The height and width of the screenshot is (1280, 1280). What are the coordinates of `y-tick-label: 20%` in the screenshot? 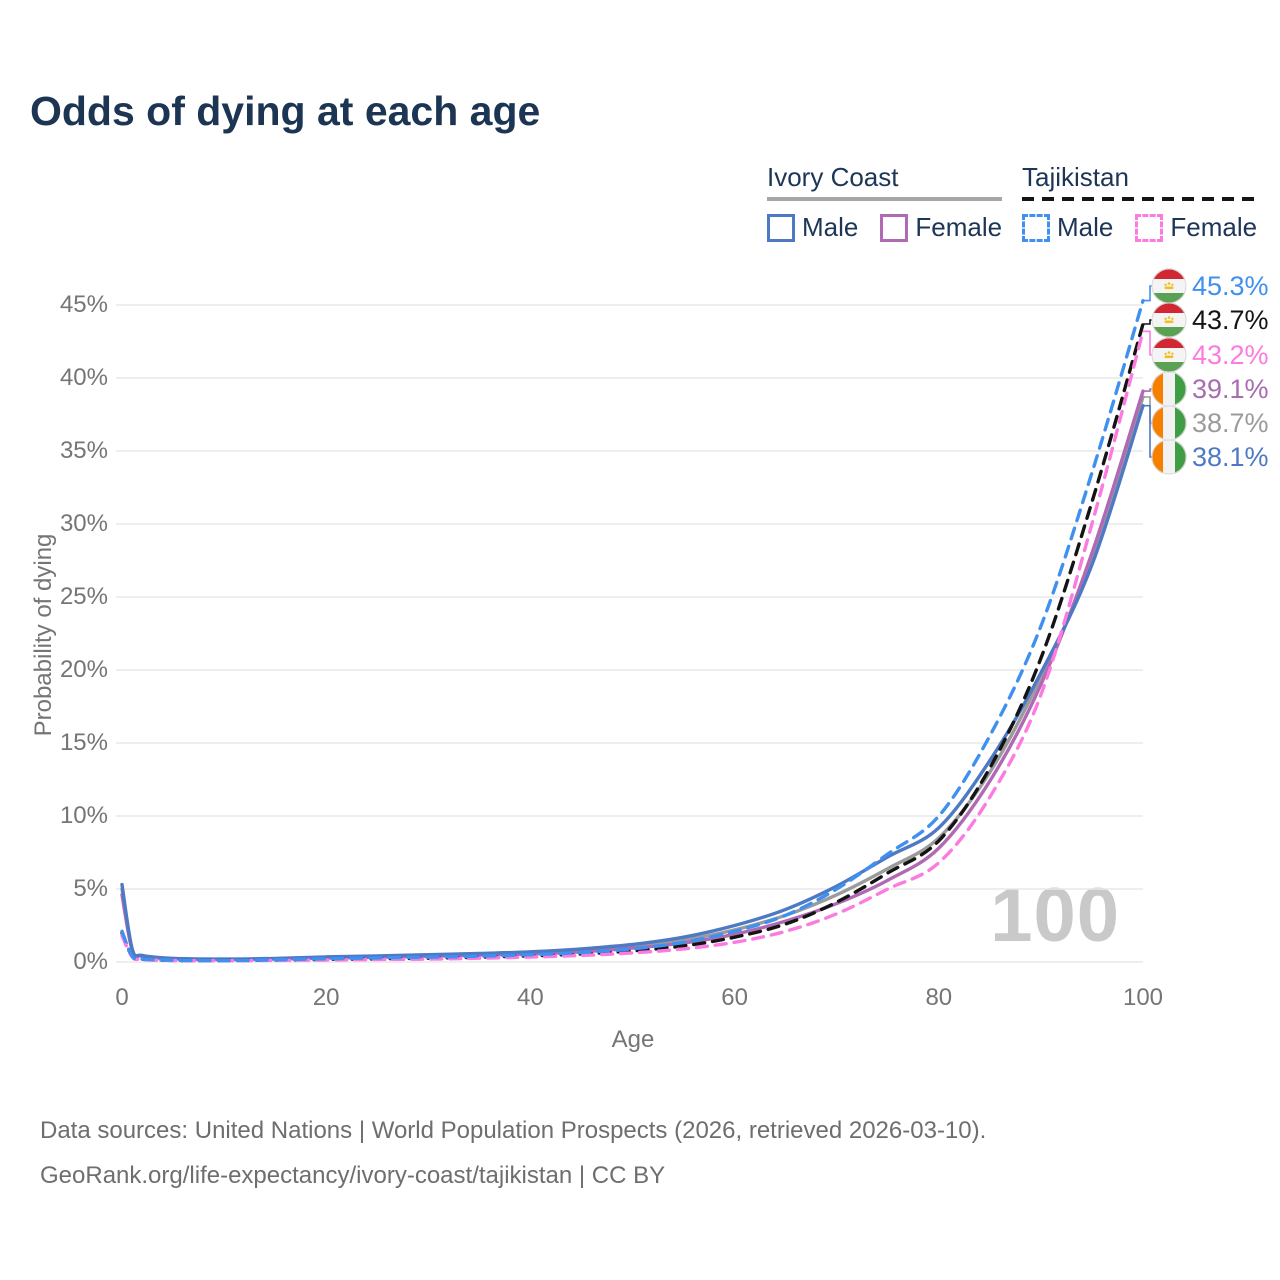 It's located at (83, 669).